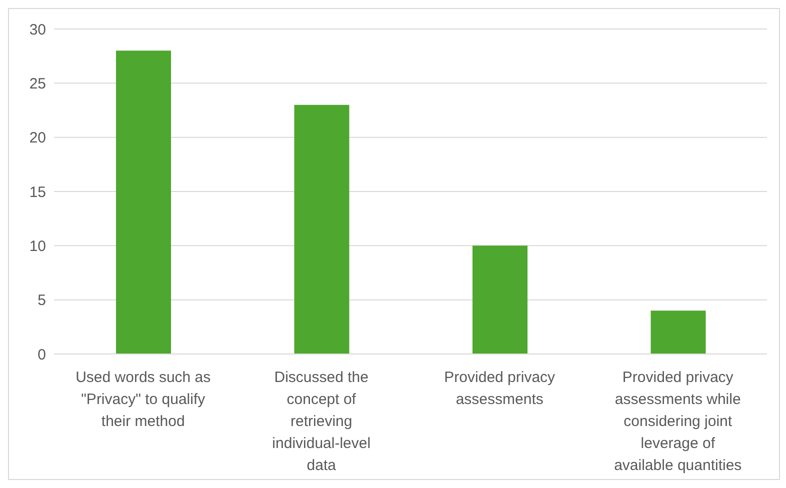  Describe the element at coordinates (42, 355) in the screenshot. I see `y-tick-label: 0` at that location.